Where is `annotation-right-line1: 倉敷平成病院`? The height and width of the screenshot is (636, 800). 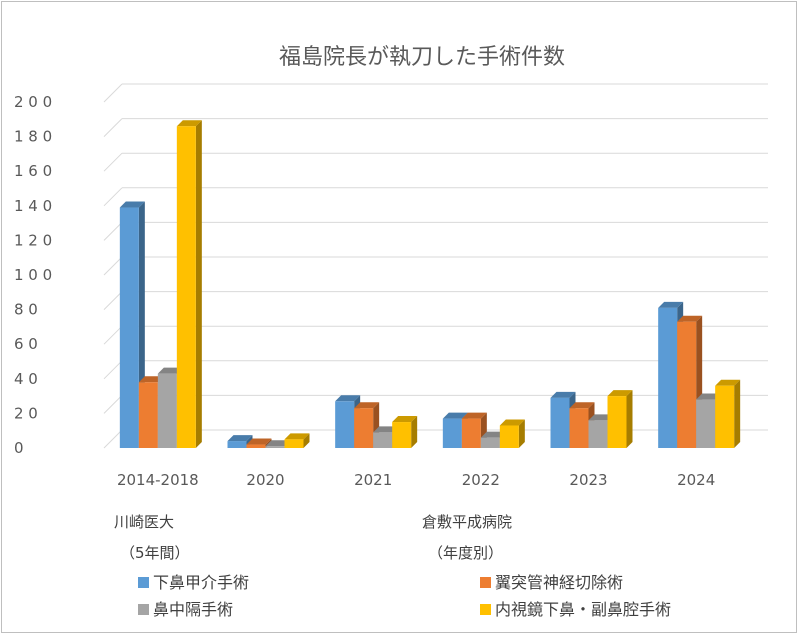
annotation-right-line1: 倉敷平成病院 is located at coordinates (467, 522).